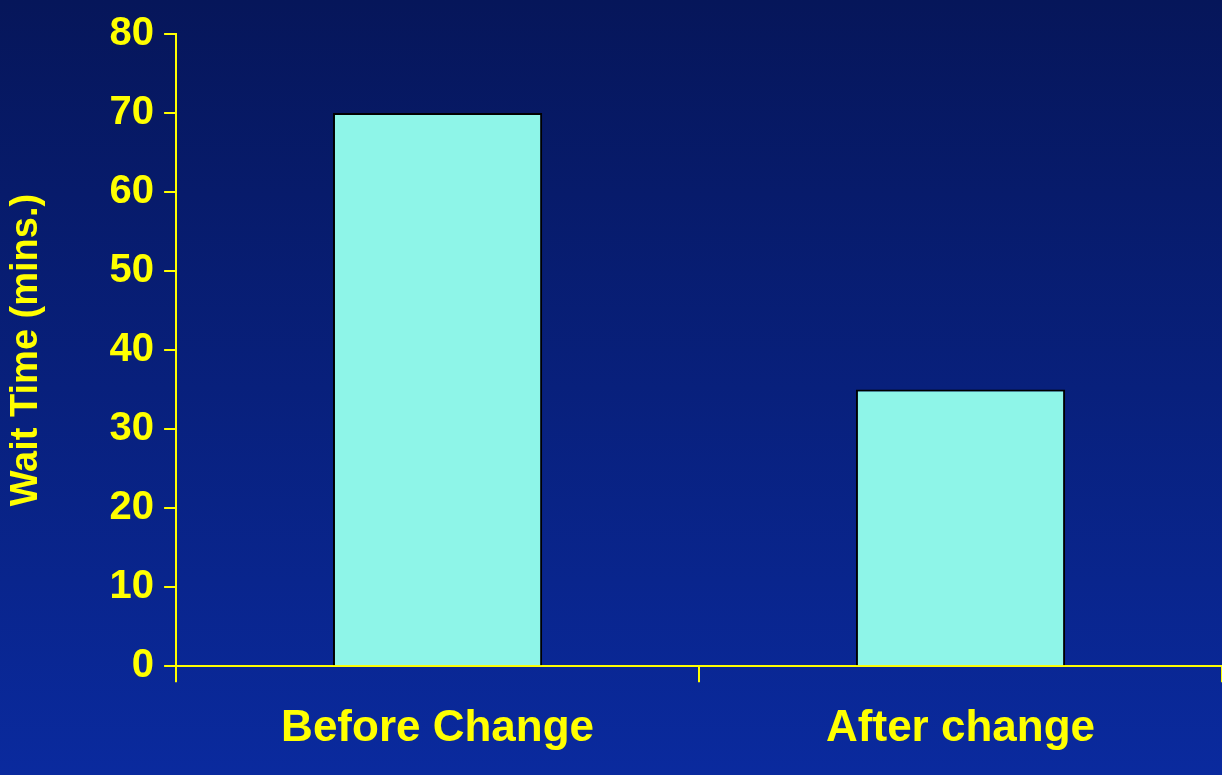 The height and width of the screenshot is (775, 1222). Describe the element at coordinates (960, 725) in the screenshot. I see `x-tick-label: After change` at that location.